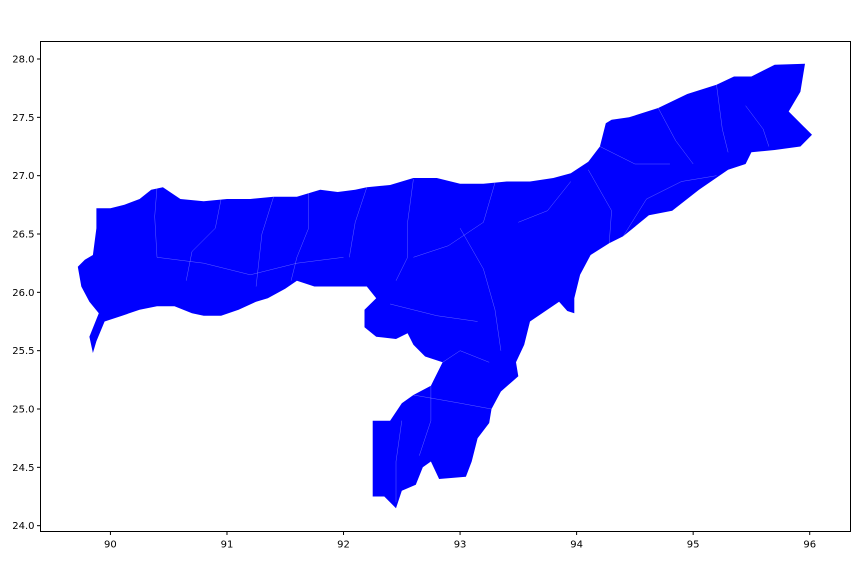 This screenshot has height=576, width=864. What do you see at coordinates (110, 545) in the screenshot?
I see `x-tick-label: 90` at bounding box center [110, 545].